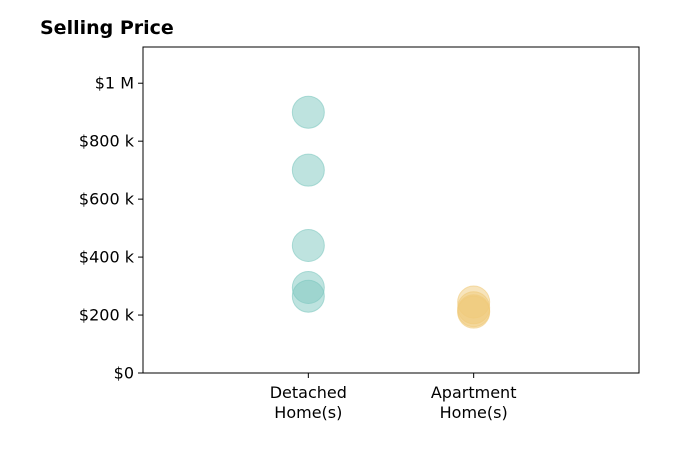  What do you see at coordinates (308, 402) in the screenshot?
I see `x-tick-label: Detached Home(s)` at bounding box center [308, 402].